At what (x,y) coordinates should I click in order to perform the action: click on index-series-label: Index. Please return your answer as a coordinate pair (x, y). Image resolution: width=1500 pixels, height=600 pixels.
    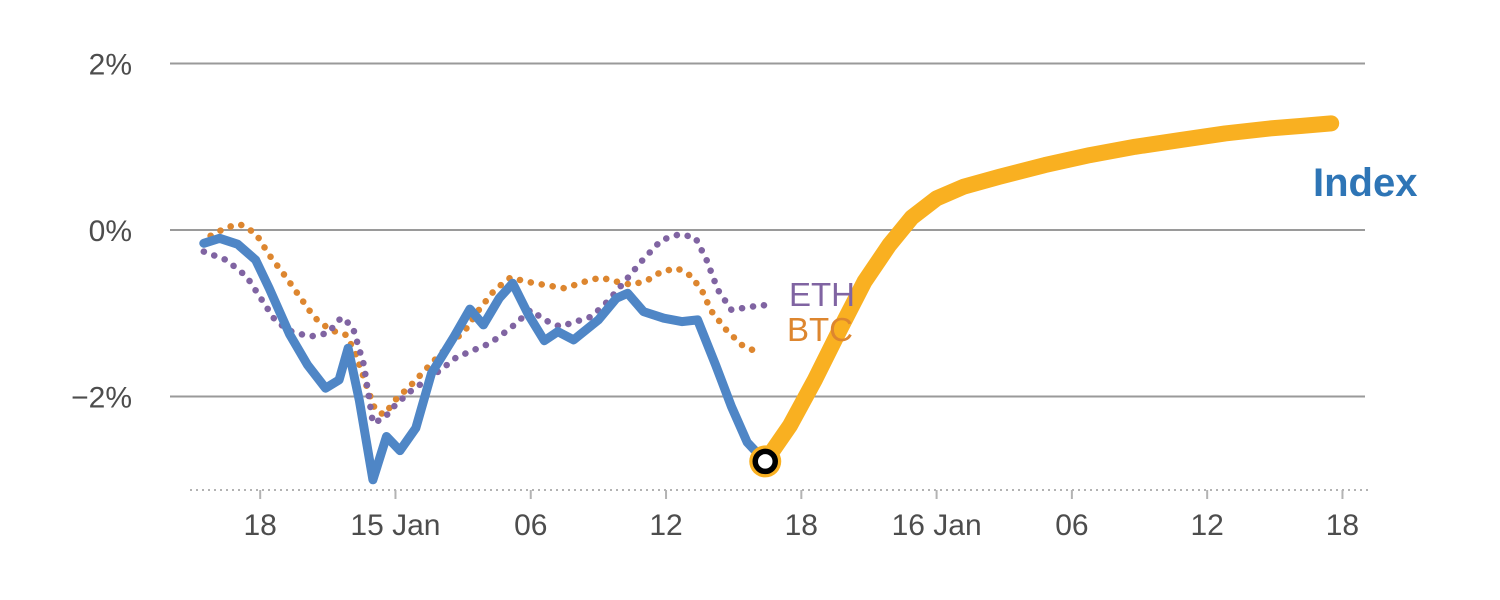
    Looking at the image, I should click on (1365, 183).